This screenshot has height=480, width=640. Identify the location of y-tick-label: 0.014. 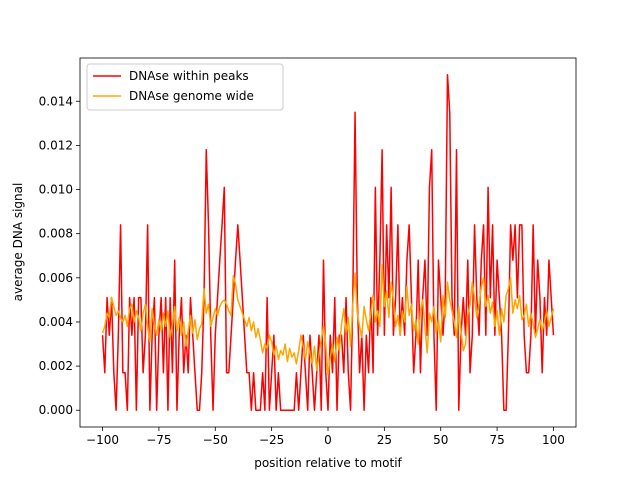
(56, 101).